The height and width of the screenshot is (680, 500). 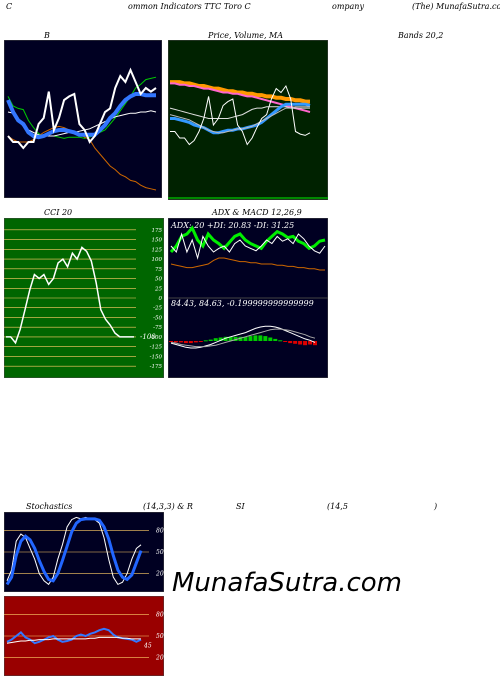 I want to click on rsi-chart: 80 50 20 45, so click(x=84, y=636).